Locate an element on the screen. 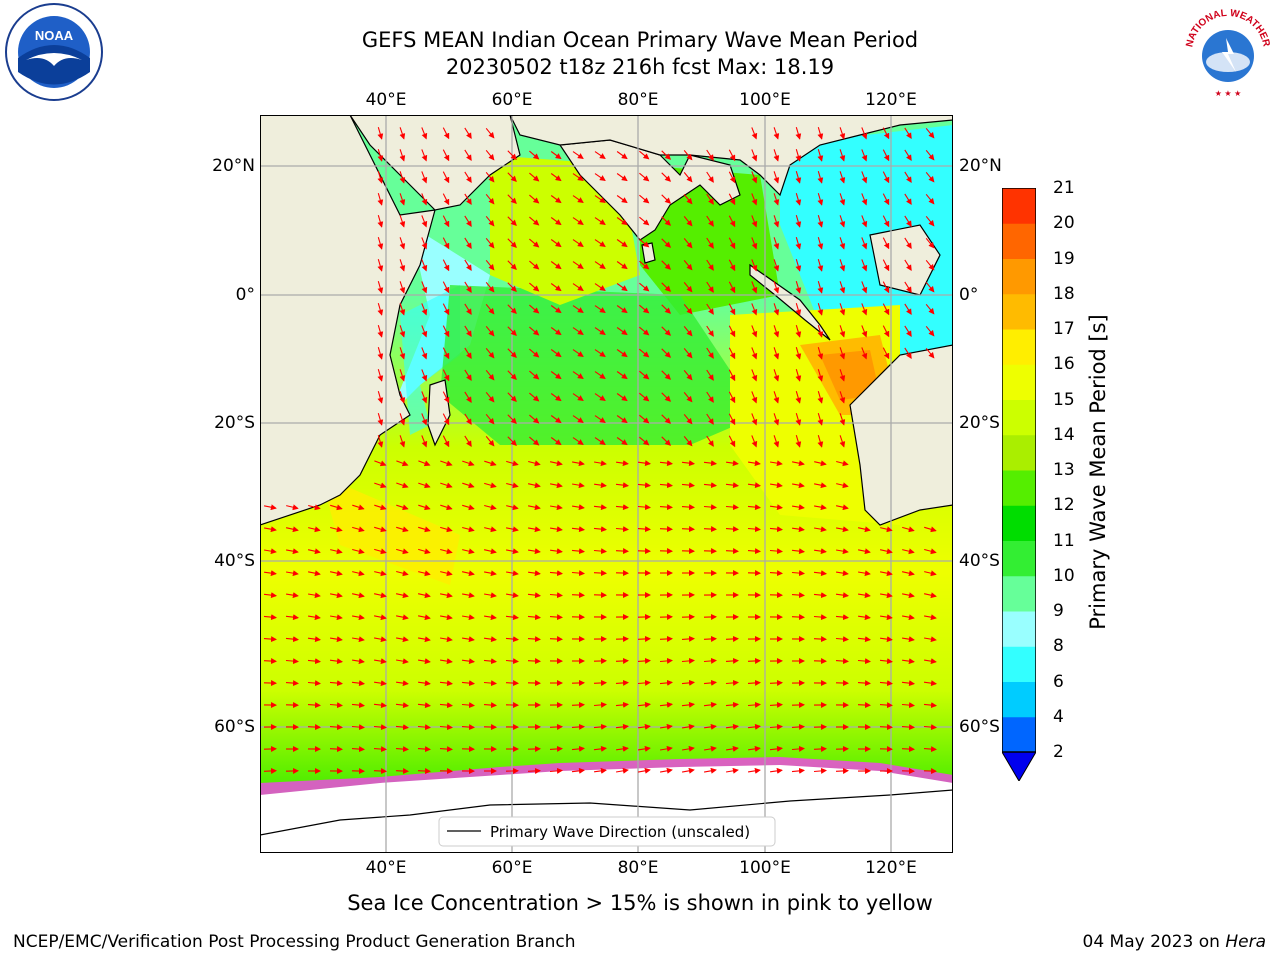  colorbar-tick: 12 is located at coordinates (1064, 505).